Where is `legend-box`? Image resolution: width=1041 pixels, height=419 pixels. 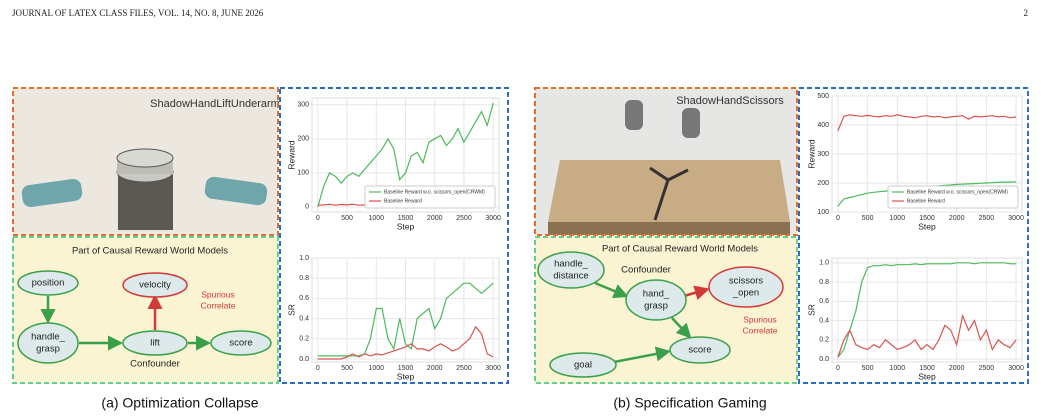 legend-box is located at coordinates (430, 197).